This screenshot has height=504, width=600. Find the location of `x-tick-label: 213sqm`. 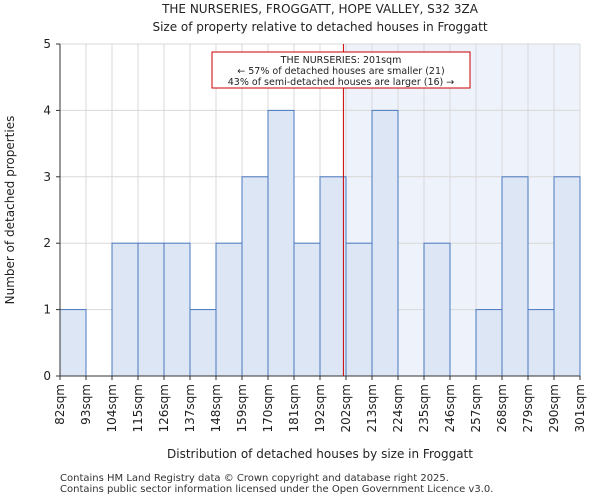

x-tick-label: 213sqm is located at coordinates (372, 408).